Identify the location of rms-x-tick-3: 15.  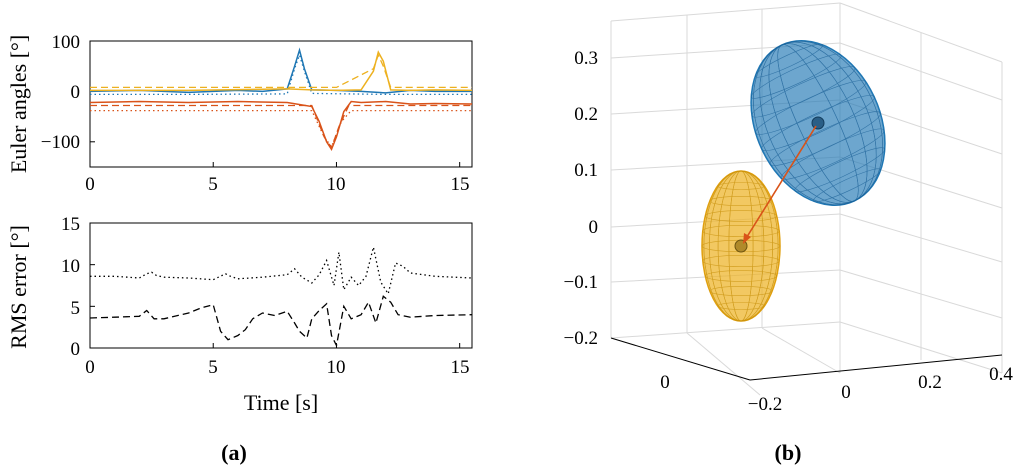
(460, 367).